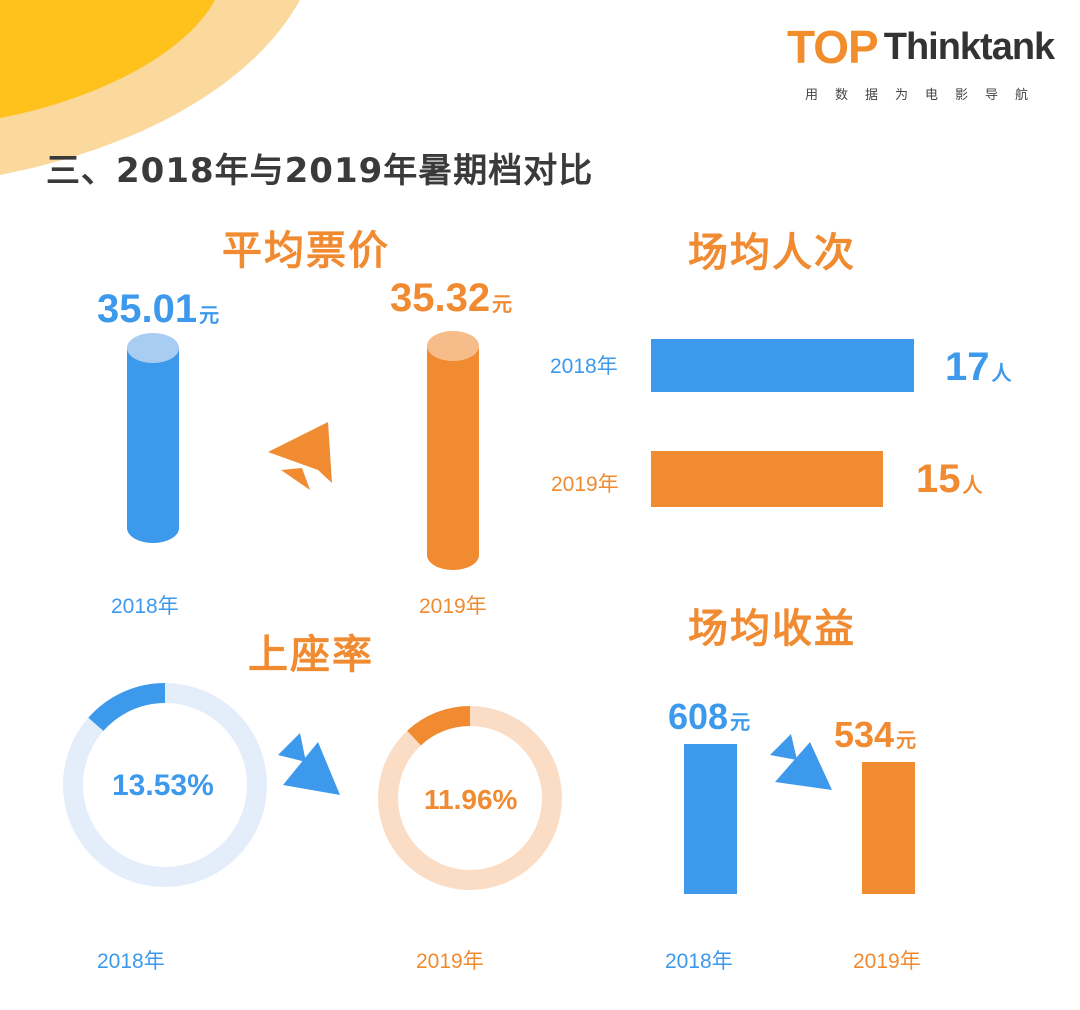 The height and width of the screenshot is (1010, 1080). I want to click on occupancy-2019-year: 2019年, so click(450, 961).